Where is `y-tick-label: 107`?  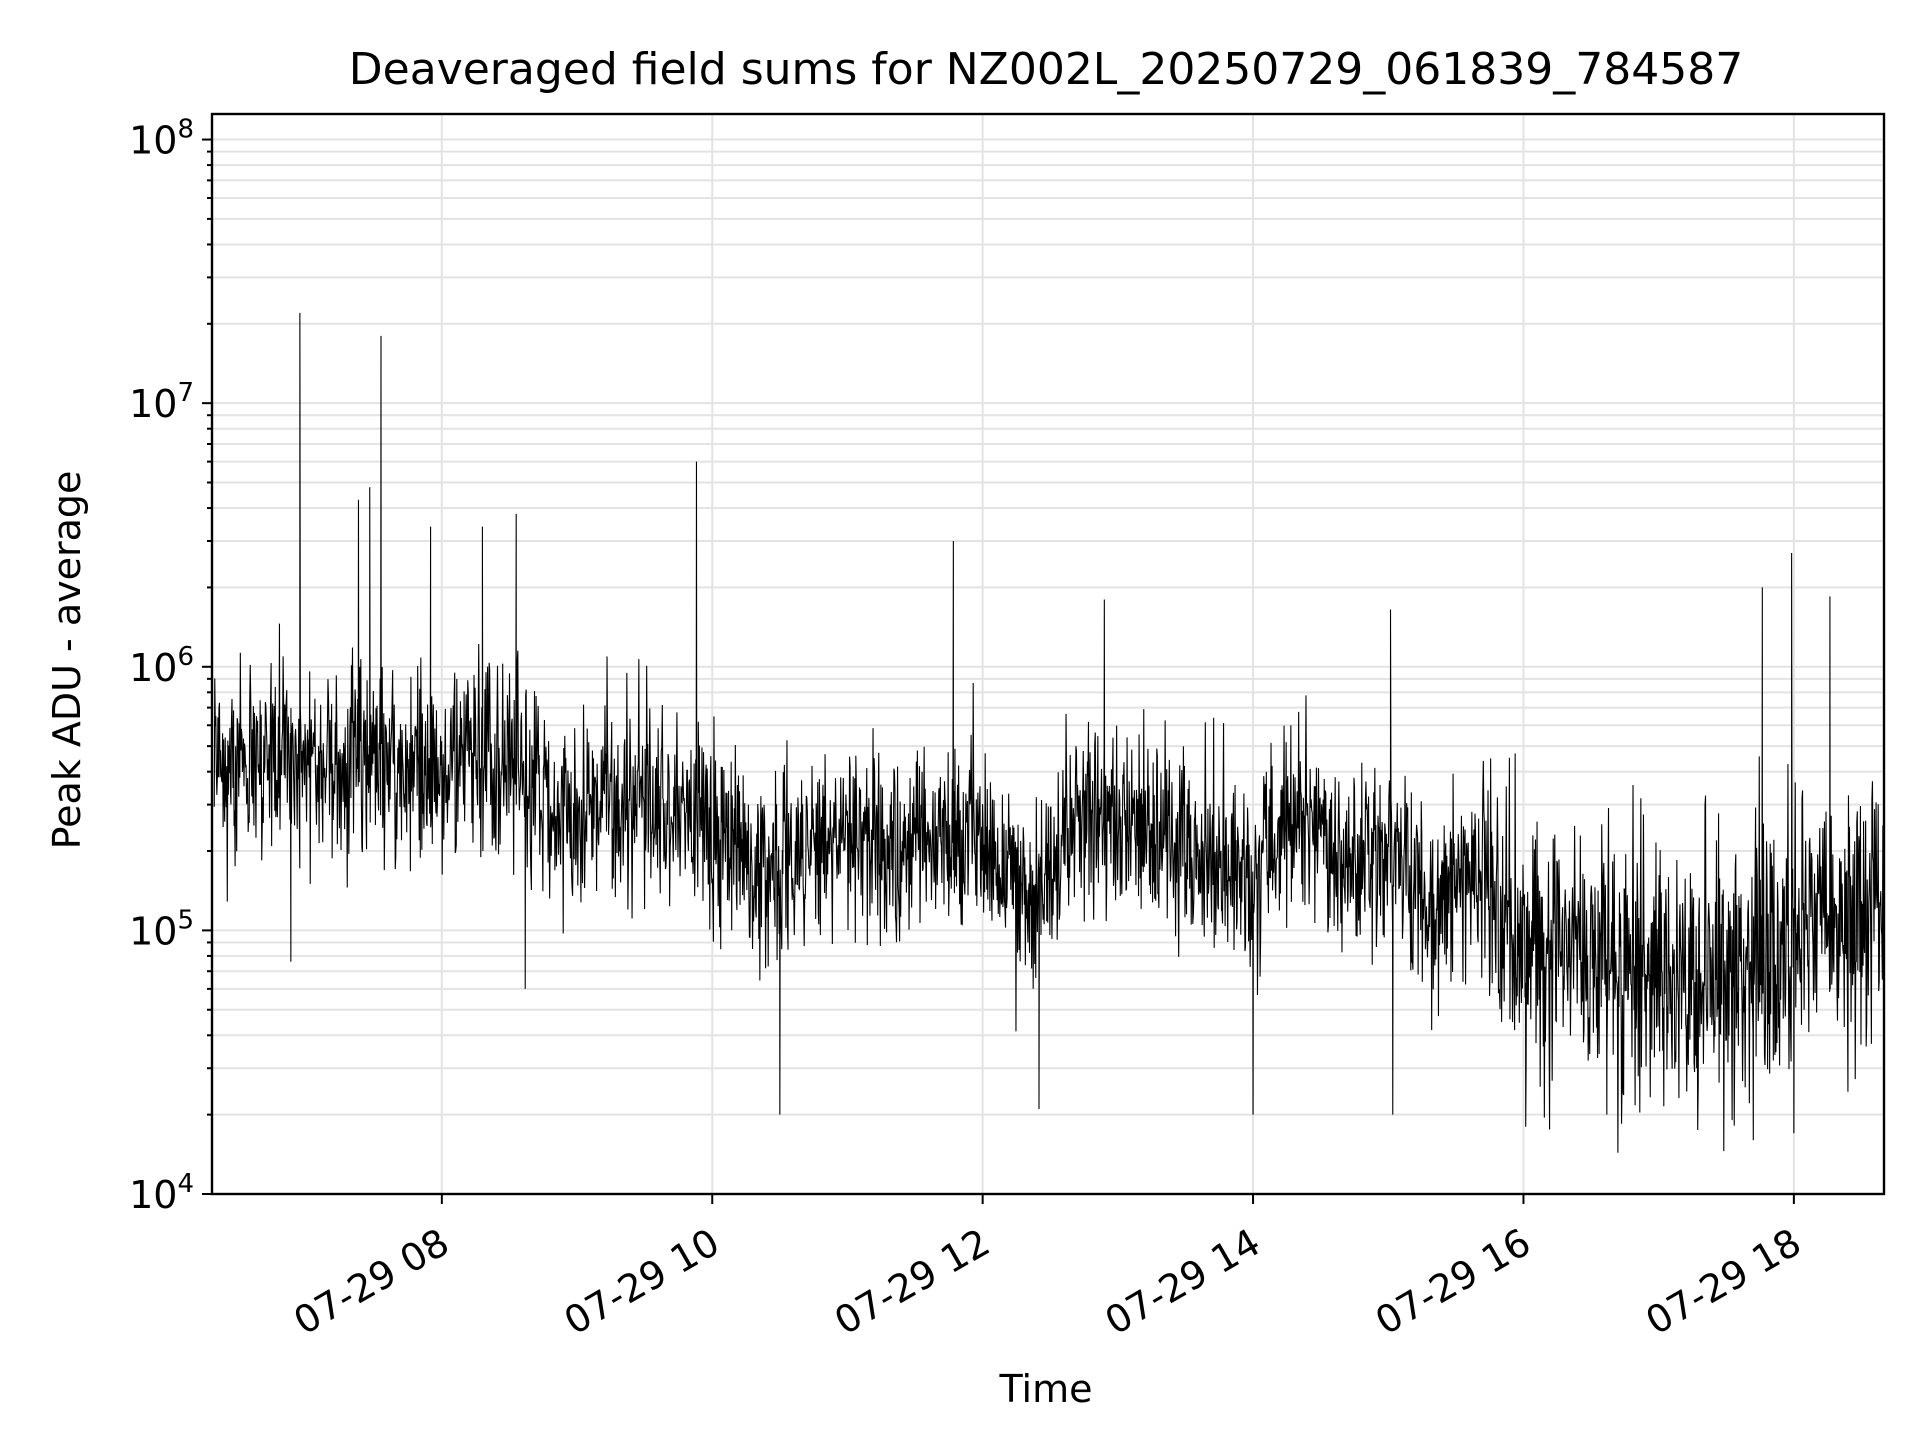
y-tick-label: 107 is located at coordinates (161, 402).